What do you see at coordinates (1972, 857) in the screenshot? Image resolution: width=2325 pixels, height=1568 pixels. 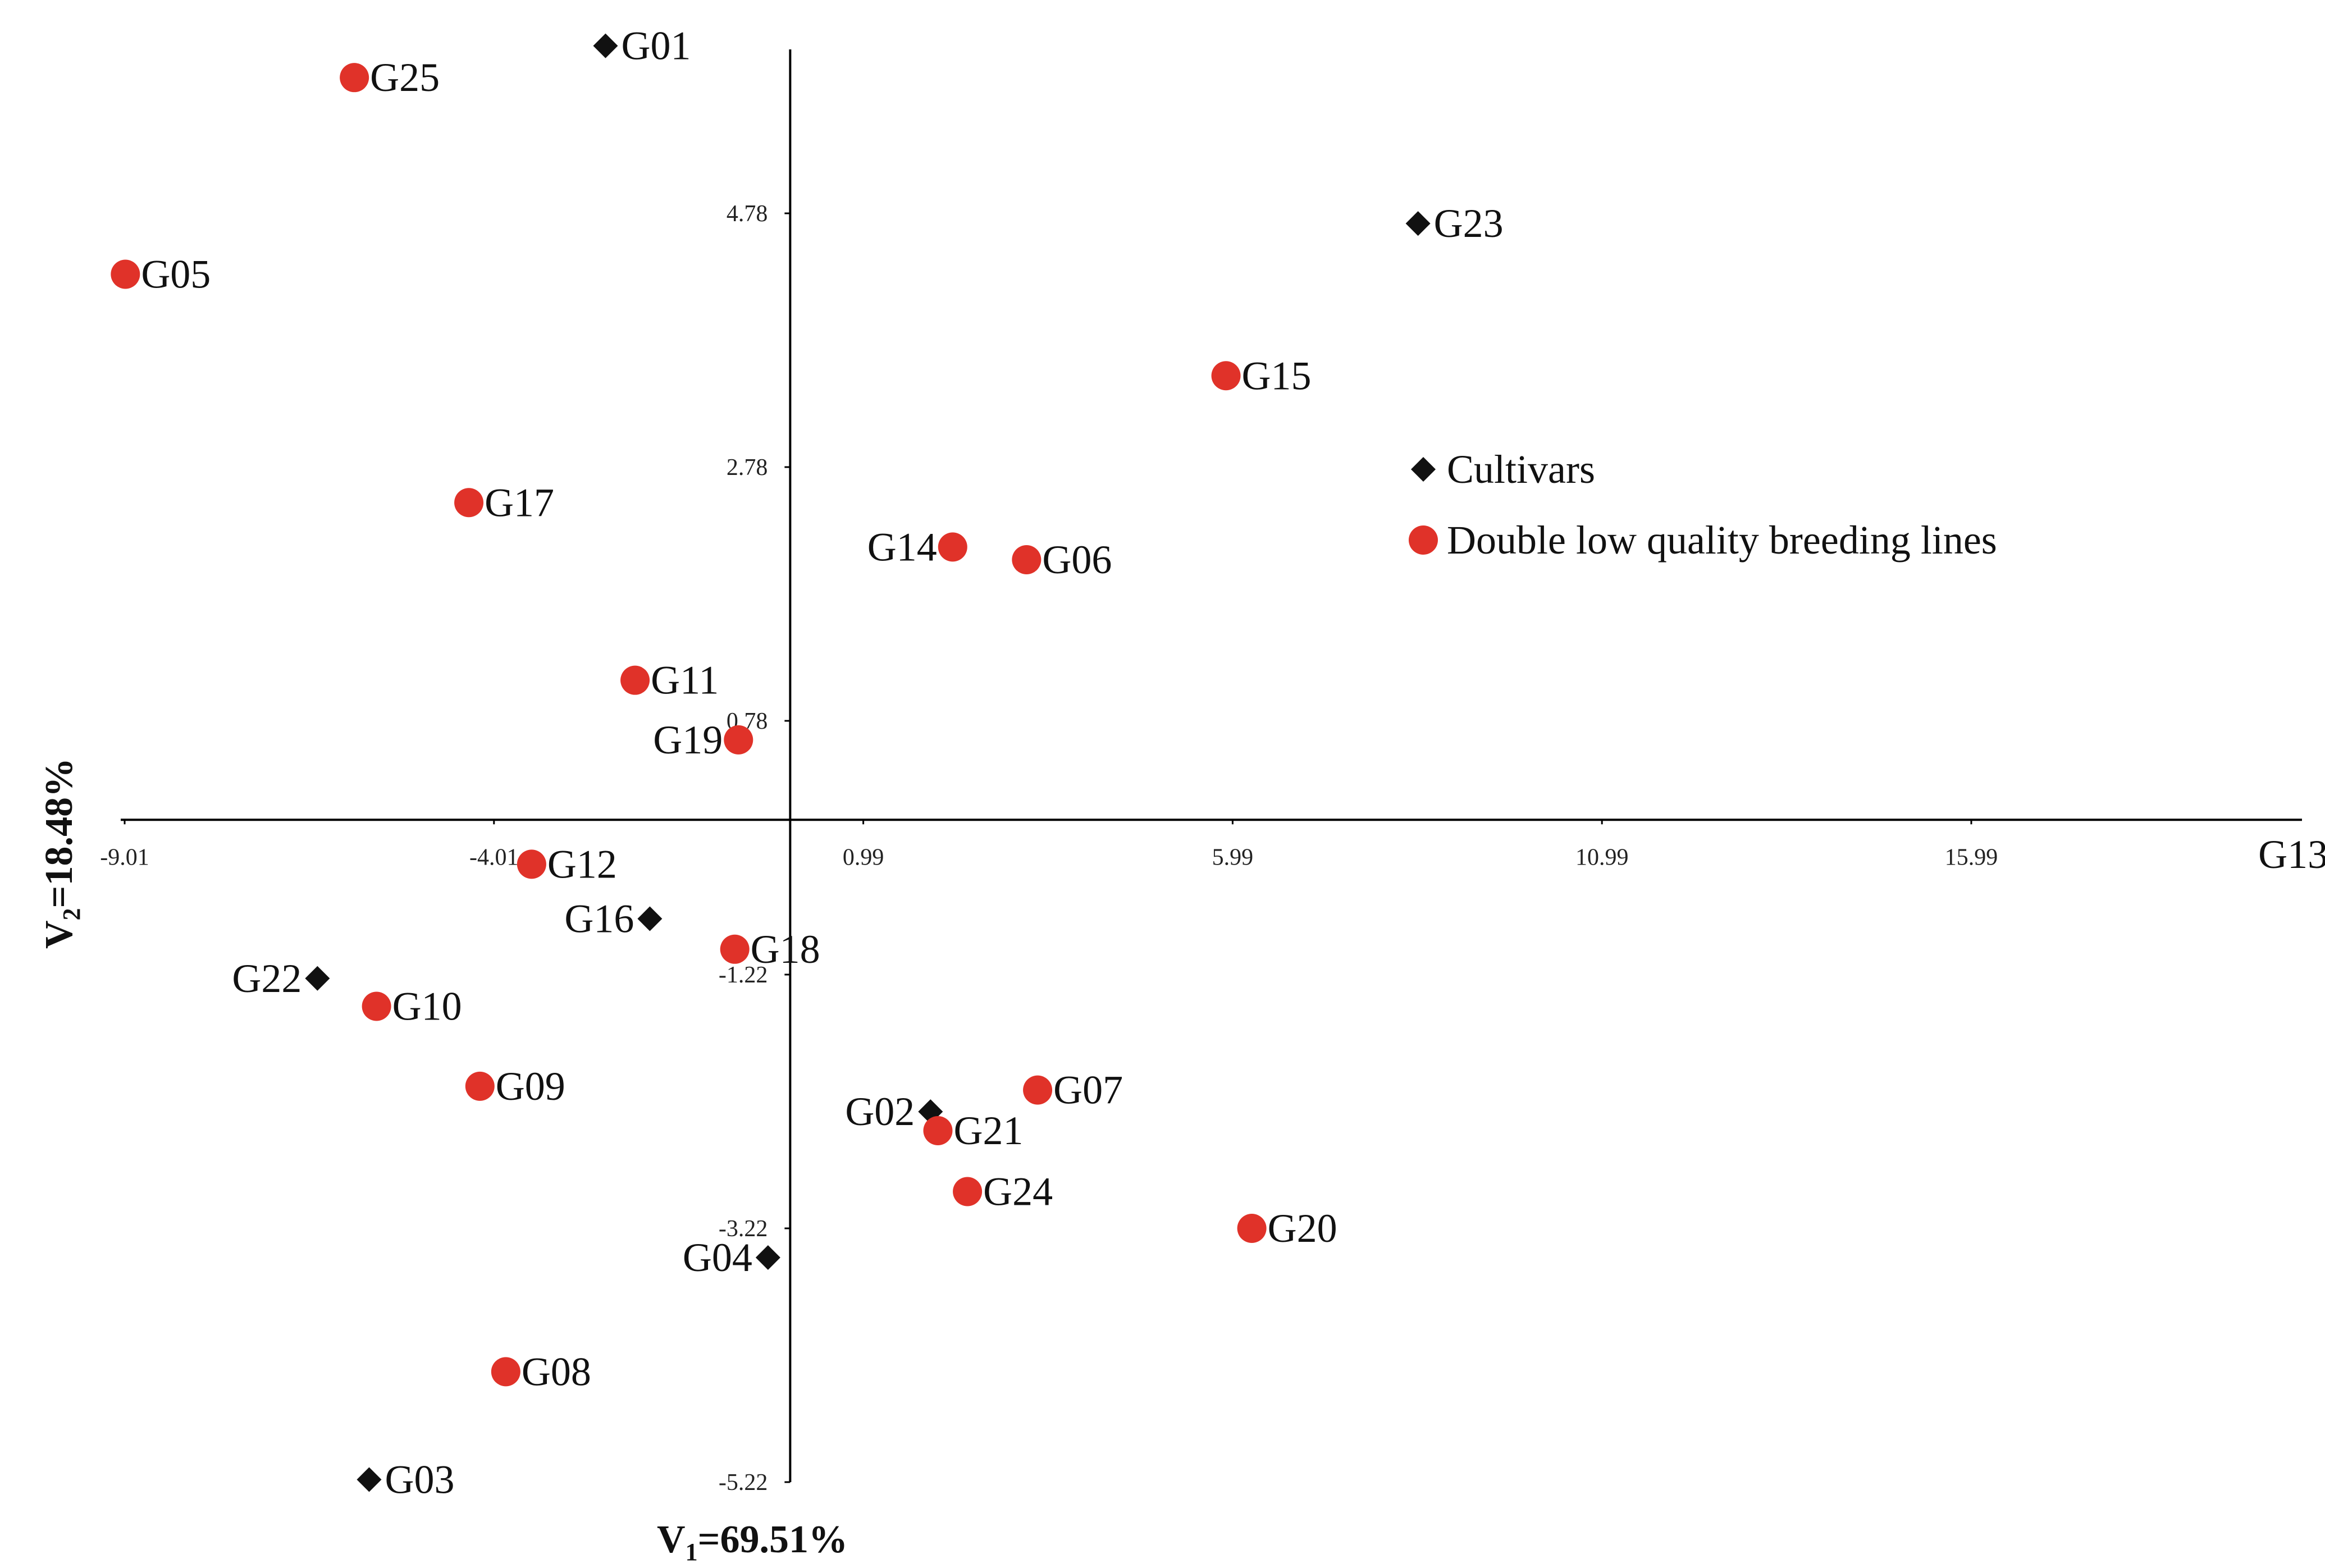 I see `x-tick-label: 15.99` at bounding box center [1972, 857].